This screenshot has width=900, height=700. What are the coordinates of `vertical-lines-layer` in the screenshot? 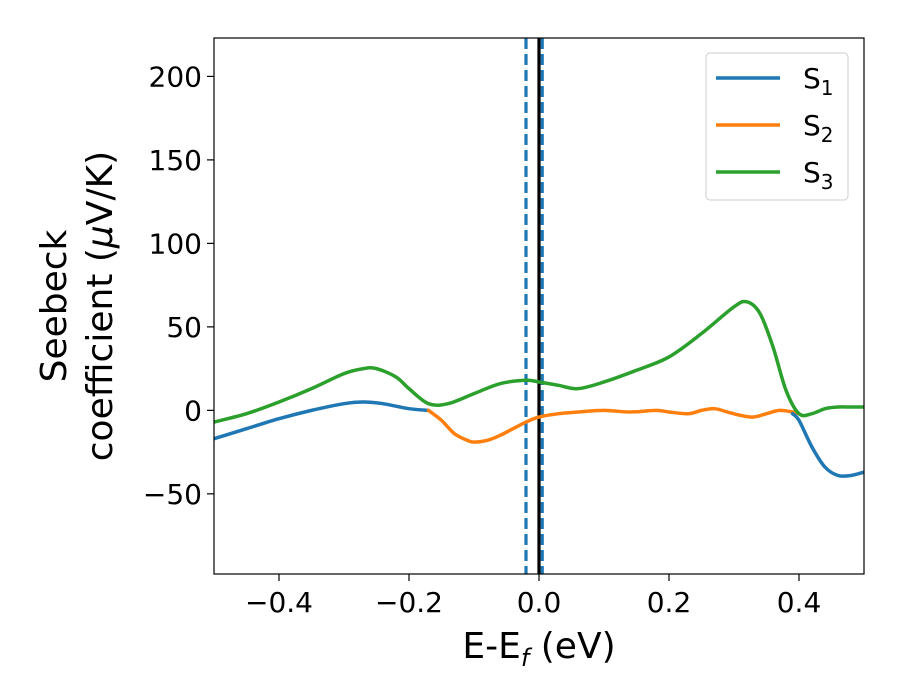 It's located at (534, 306).